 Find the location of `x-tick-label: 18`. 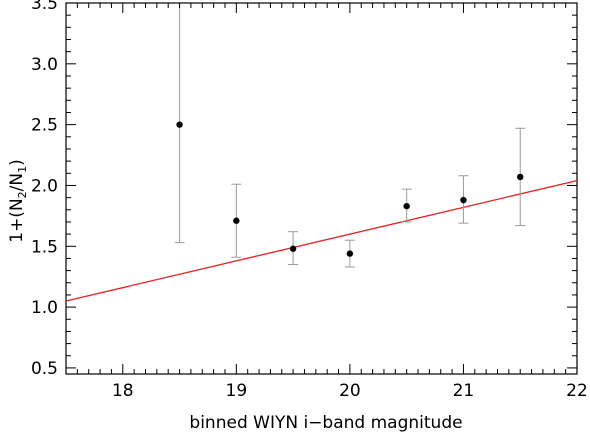

x-tick-label: 18 is located at coordinates (123, 391).